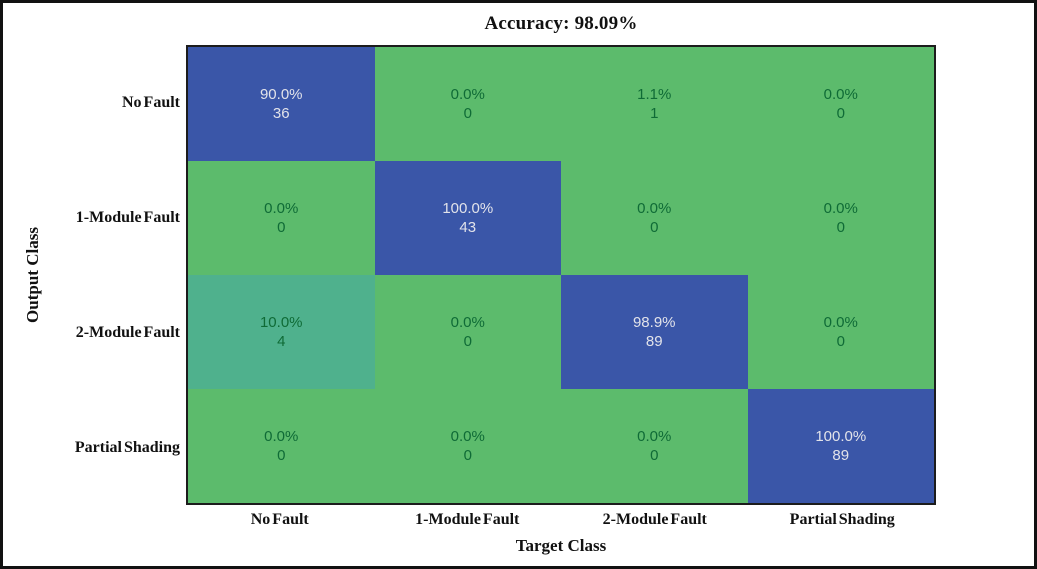 This screenshot has width=1037, height=569. Describe the element at coordinates (281, 104) in the screenshot. I see `cell-r0c0: 90.0% 36` at that location.